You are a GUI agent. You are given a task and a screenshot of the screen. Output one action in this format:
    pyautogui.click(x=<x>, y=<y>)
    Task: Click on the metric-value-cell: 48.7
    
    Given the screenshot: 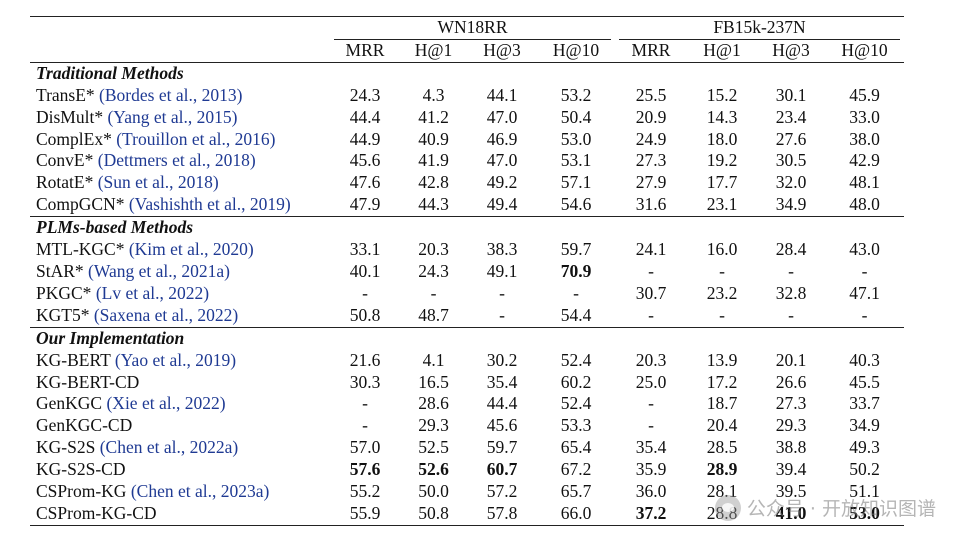 What is the action you would take?
    pyautogui.click(x=433, y=316)
    